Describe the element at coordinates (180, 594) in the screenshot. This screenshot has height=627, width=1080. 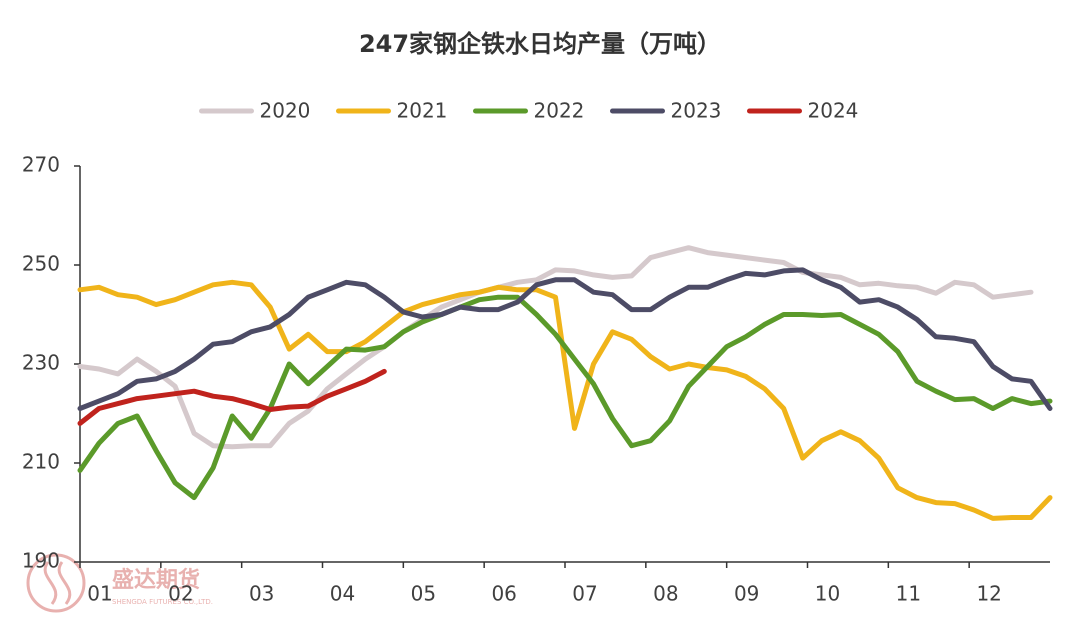
I see `x-tick-label: 02` at that location.